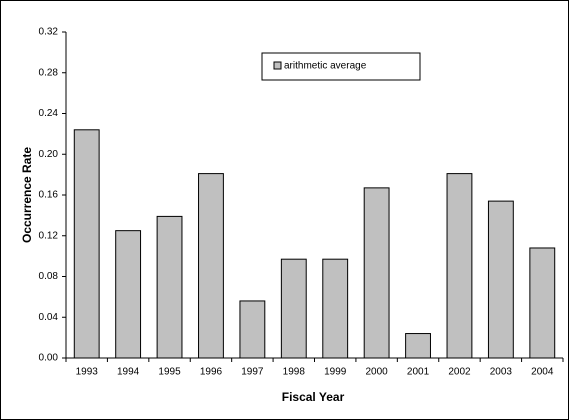  What do you see at coordinates (294, 372) in the screenshot?
I see `x-tick-label: 1998` at bounding box center [294, 372].